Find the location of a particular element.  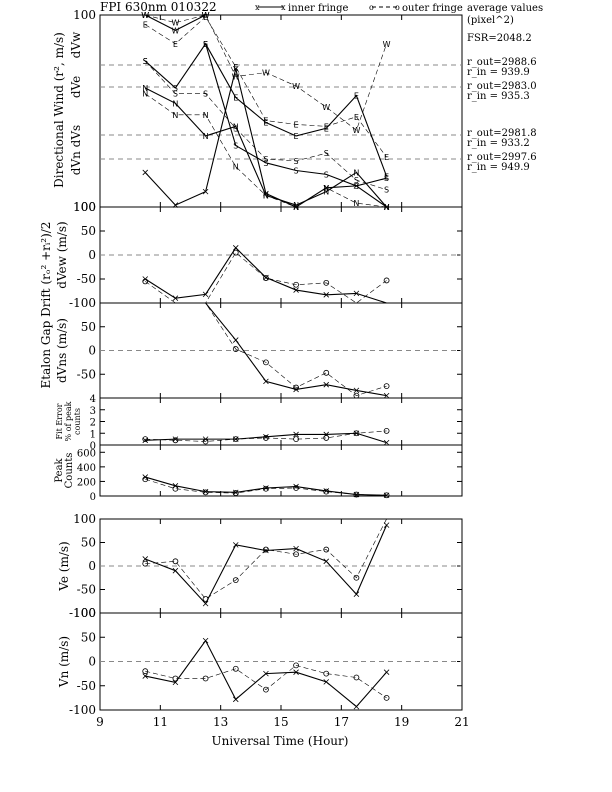

dvns-outer-line is located at coordinates (266, 349).